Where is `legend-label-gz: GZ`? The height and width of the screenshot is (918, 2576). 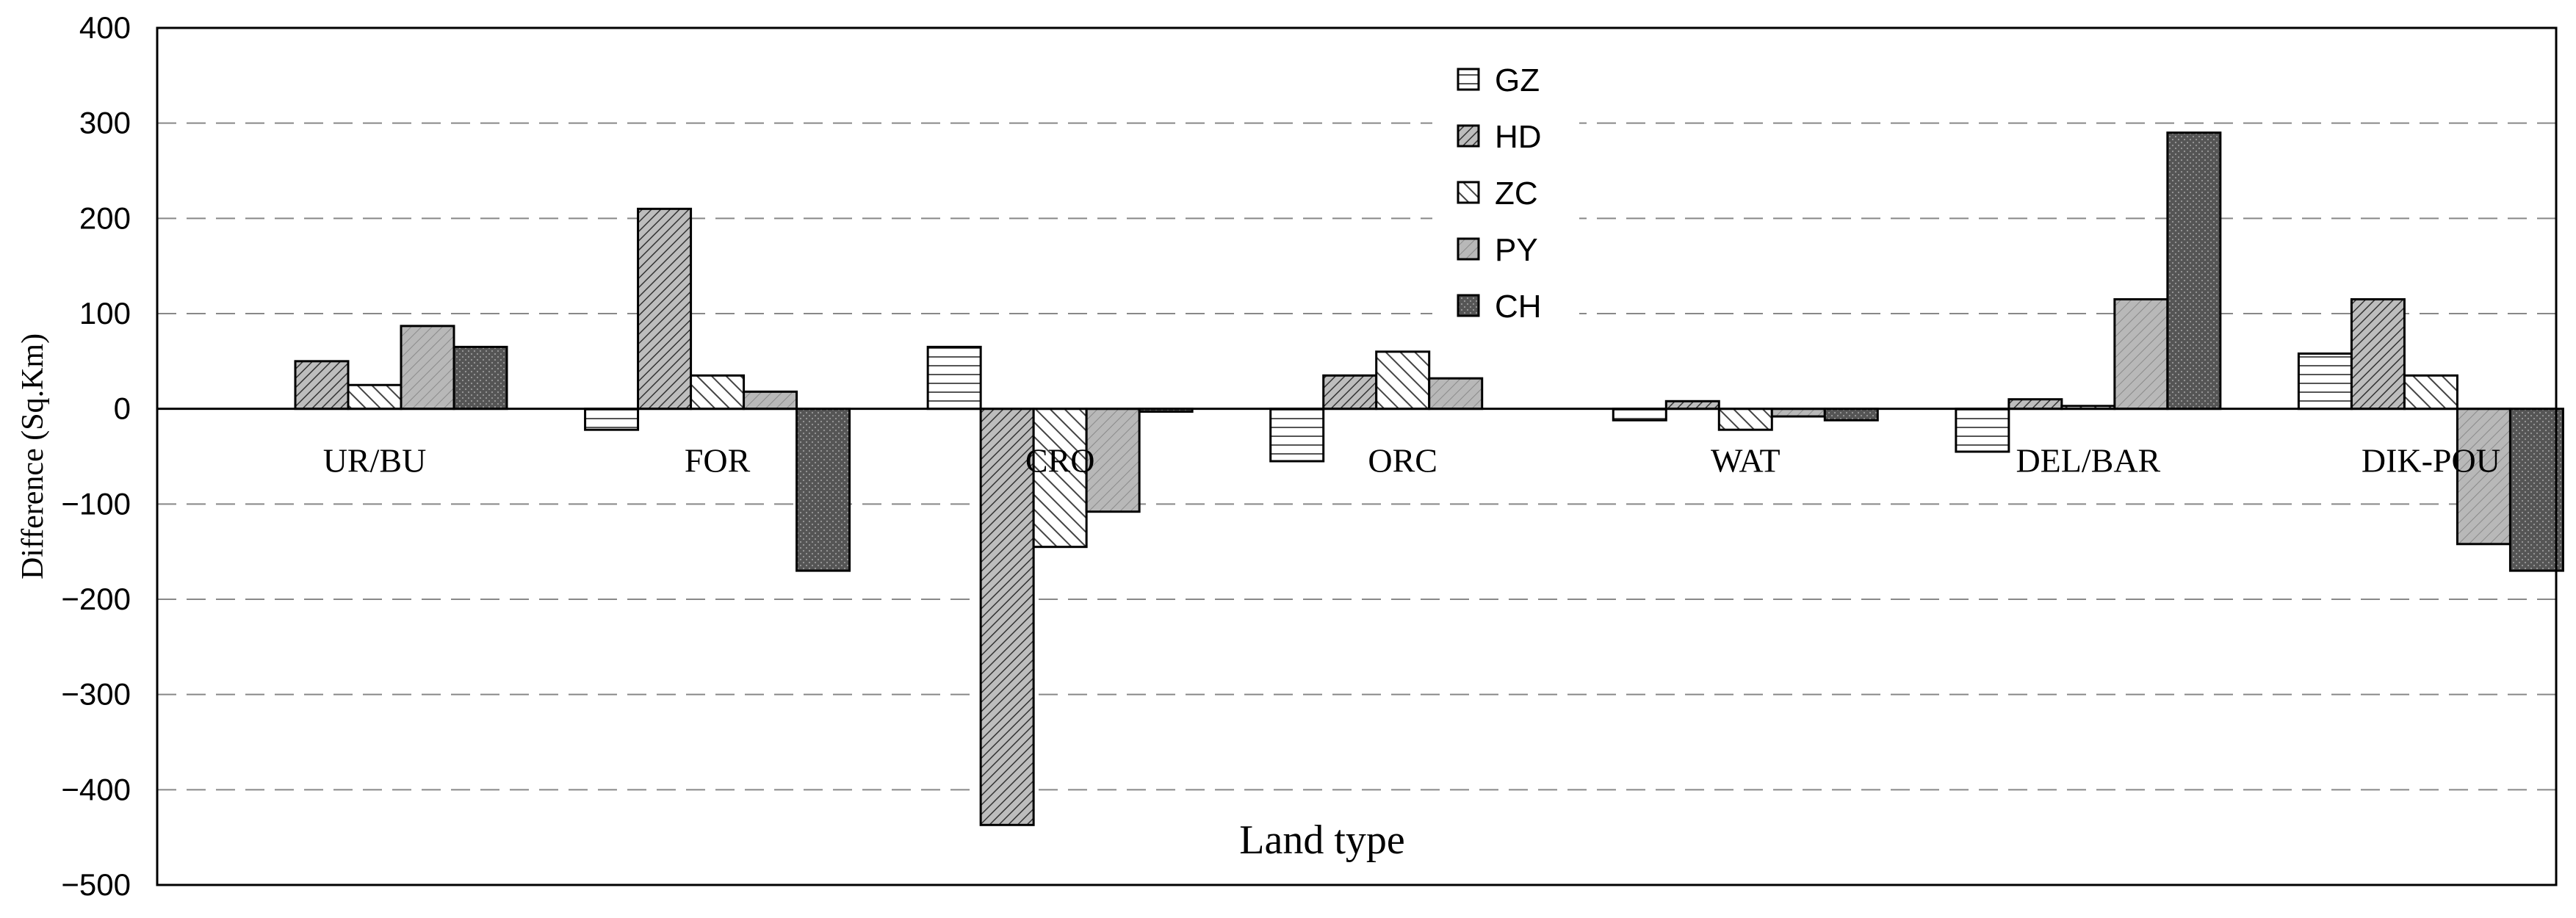
legend-label-gz: GZ is located at coordinates (1517, 80).